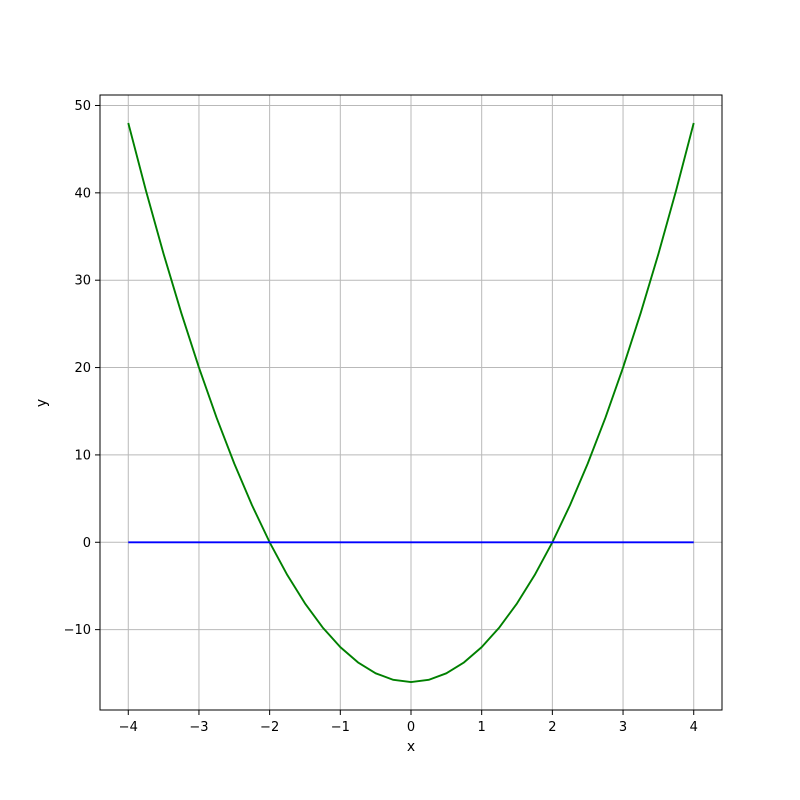  What do you see at coordinates (77, 630) in the screenshot?
I see `y-tick-label: −10` at bounding box center [77, 630].